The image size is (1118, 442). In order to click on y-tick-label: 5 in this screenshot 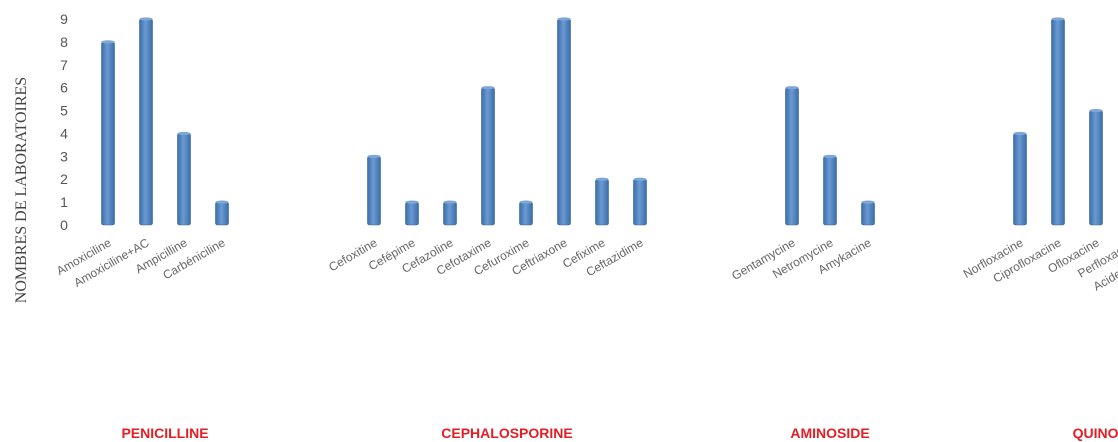, I will do `click(64, 111)`.